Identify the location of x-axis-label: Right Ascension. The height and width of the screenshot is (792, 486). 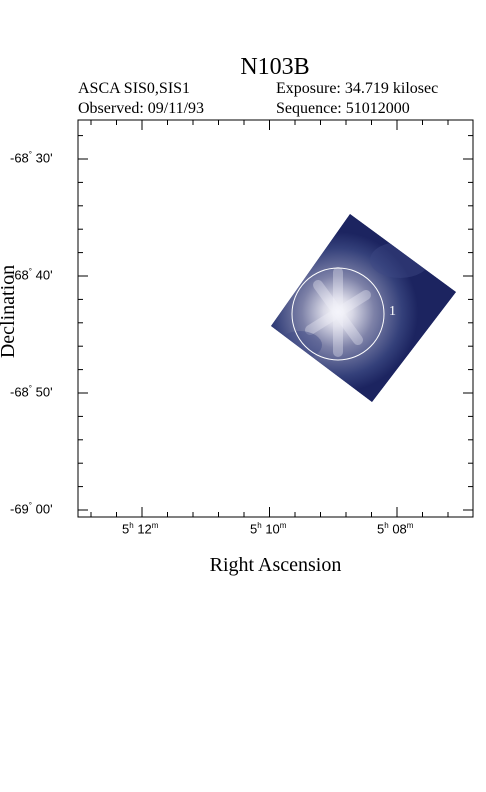
(275, 565).